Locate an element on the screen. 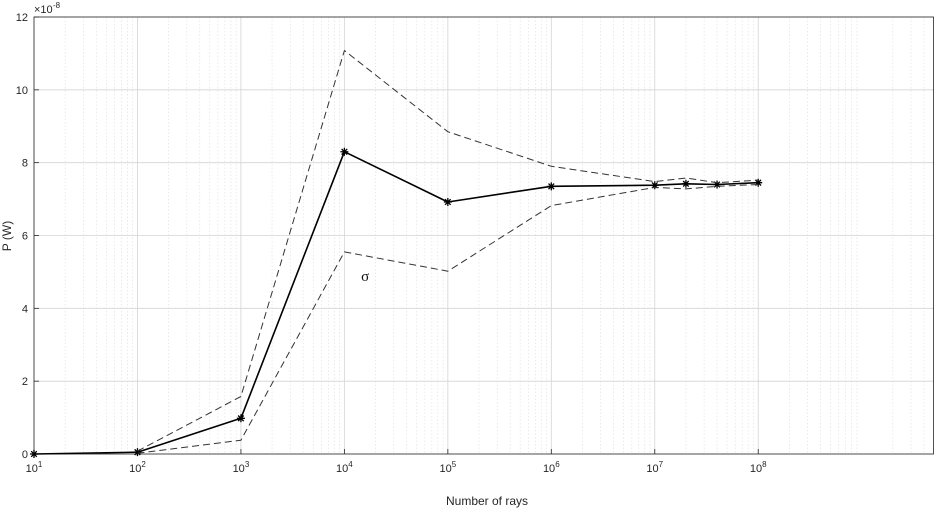  y-tick-label: 6 is located at coordinates (25, 237).